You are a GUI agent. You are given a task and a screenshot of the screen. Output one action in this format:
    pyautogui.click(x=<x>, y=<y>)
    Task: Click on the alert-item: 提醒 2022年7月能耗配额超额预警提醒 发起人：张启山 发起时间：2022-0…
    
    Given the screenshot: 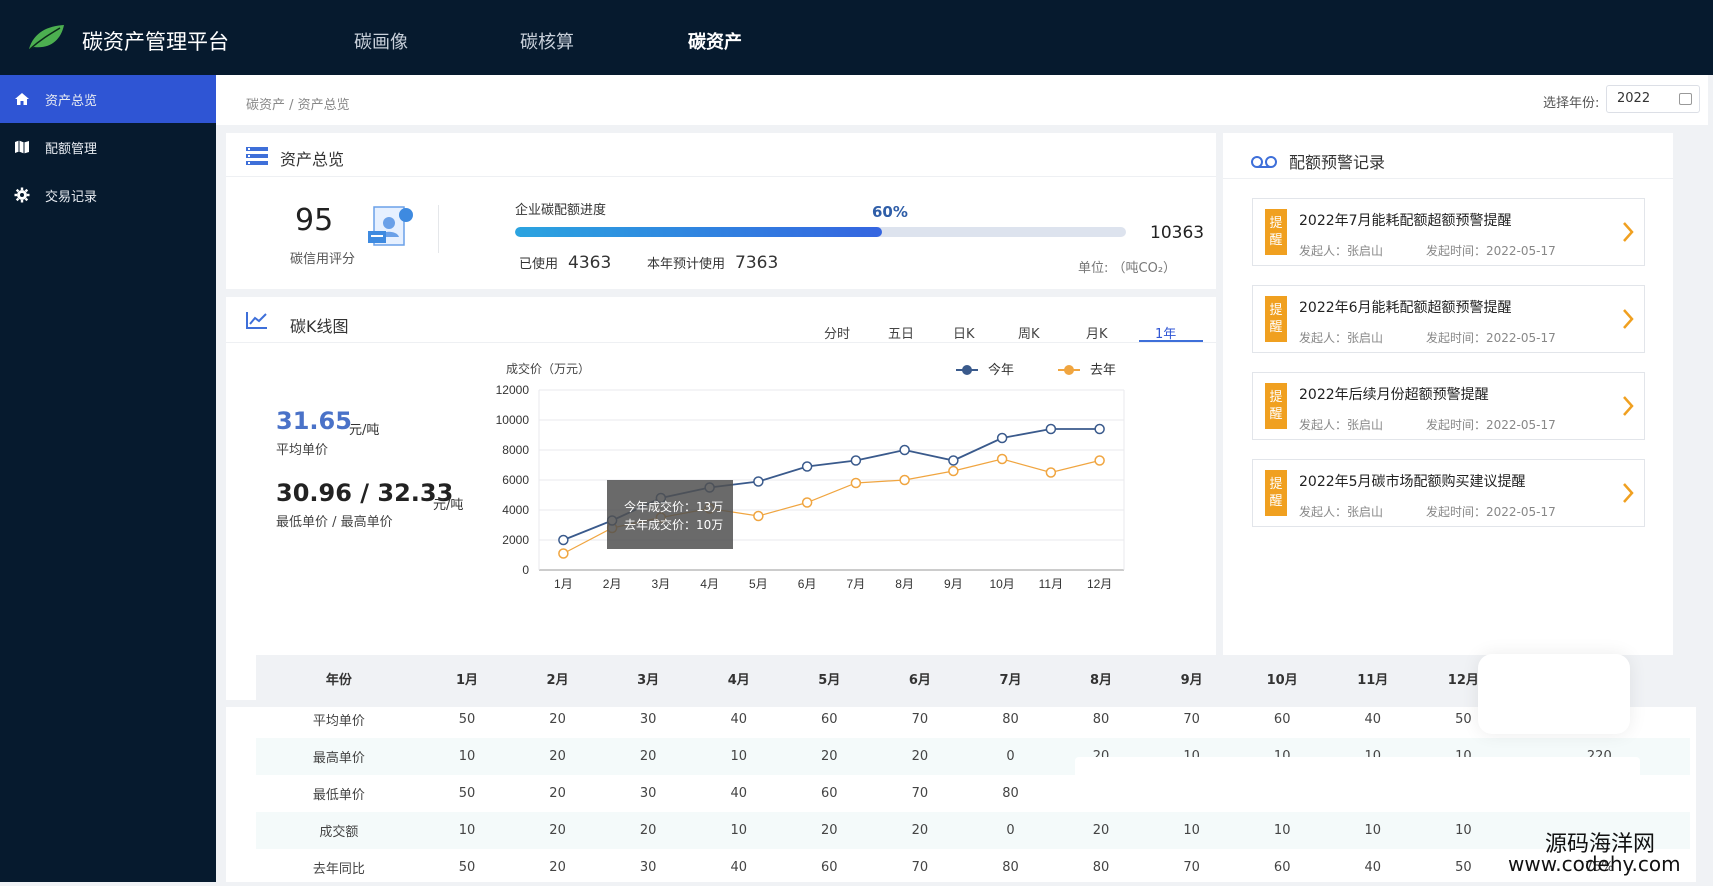 What is the action you would take?
    pyautogui.click(x=1448, y=232)
    